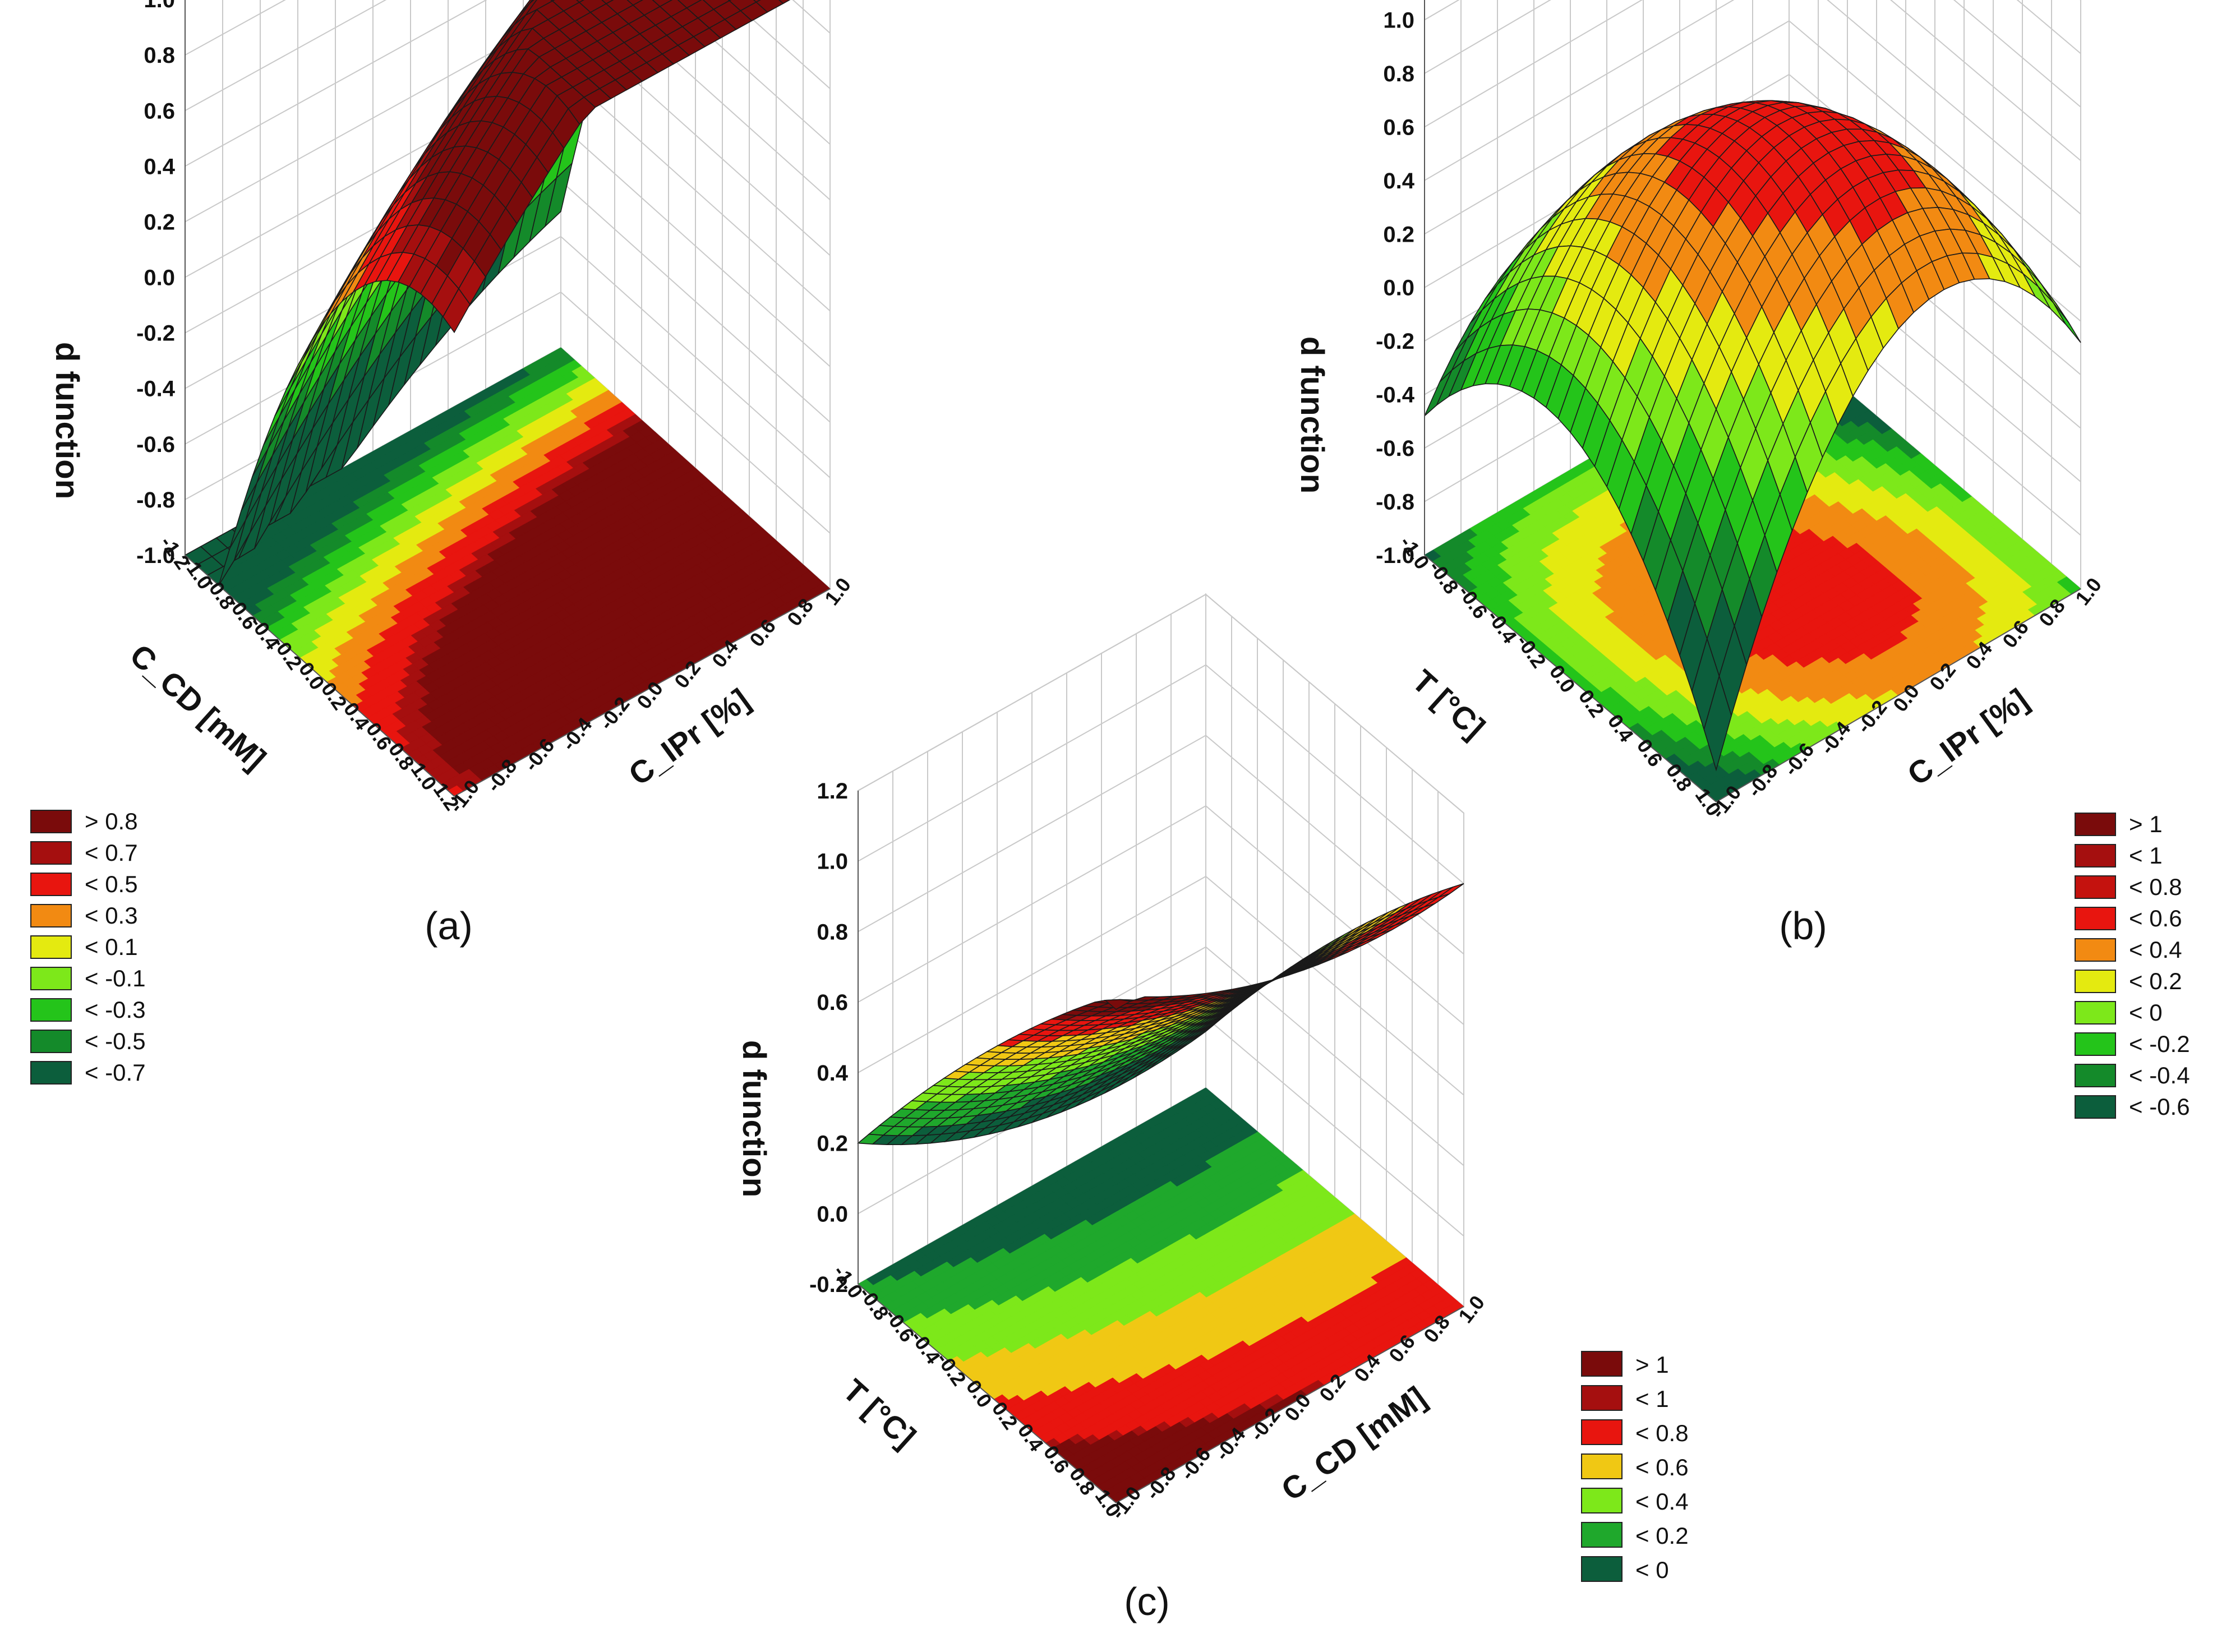 This screenshot has width=2217, height=1652. I want to click on legend-label: < -0.2, so click(2160, 1044).